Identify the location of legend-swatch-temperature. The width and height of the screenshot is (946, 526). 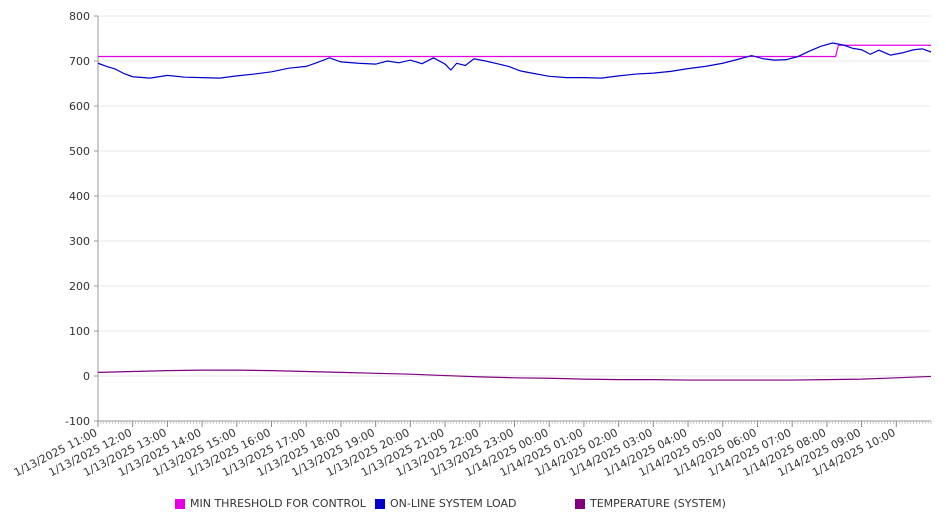
(580, 503).